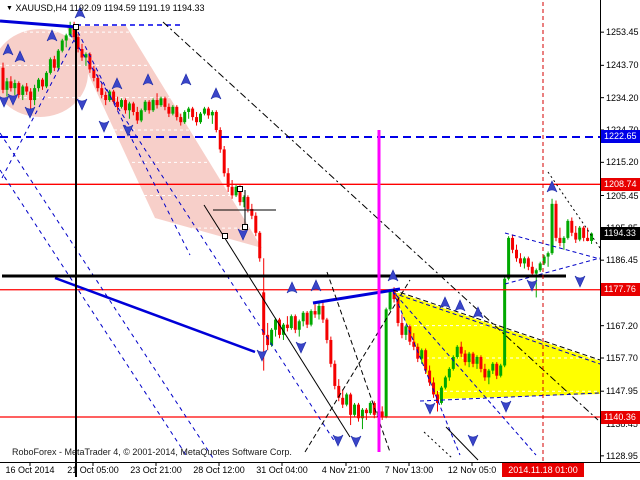  What do you see at coordinates (622, 358) in the screenshot?
I see `price-tick-label: 1157.70` at bounding box center [622, 358].